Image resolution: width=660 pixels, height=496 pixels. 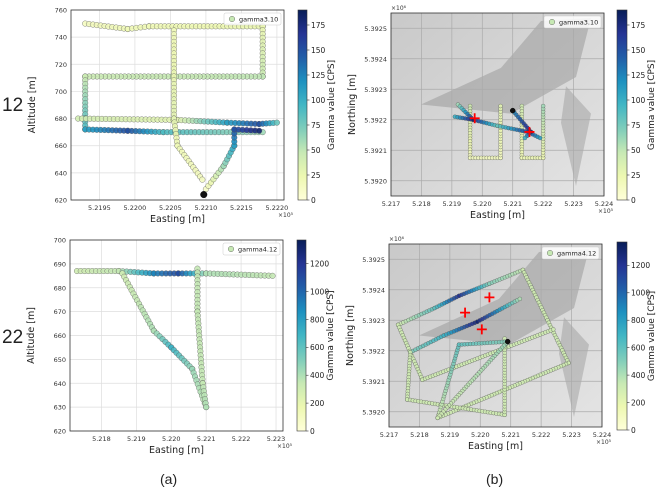 I want to click on colorbar-tick-label: 600, so click(x=317, y=347).